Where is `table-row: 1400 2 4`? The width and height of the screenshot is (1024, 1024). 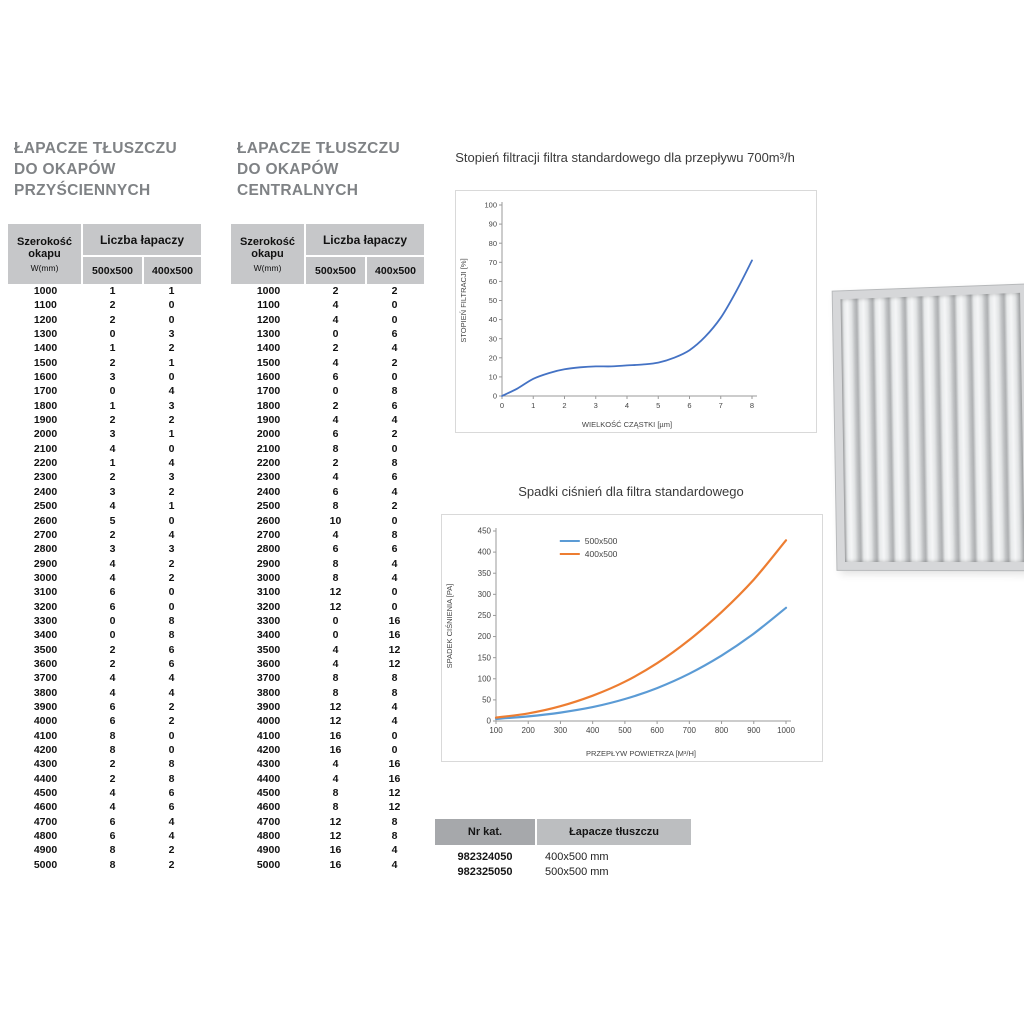 table-row: 1400 2 4 is located at coordinates (327, 348).